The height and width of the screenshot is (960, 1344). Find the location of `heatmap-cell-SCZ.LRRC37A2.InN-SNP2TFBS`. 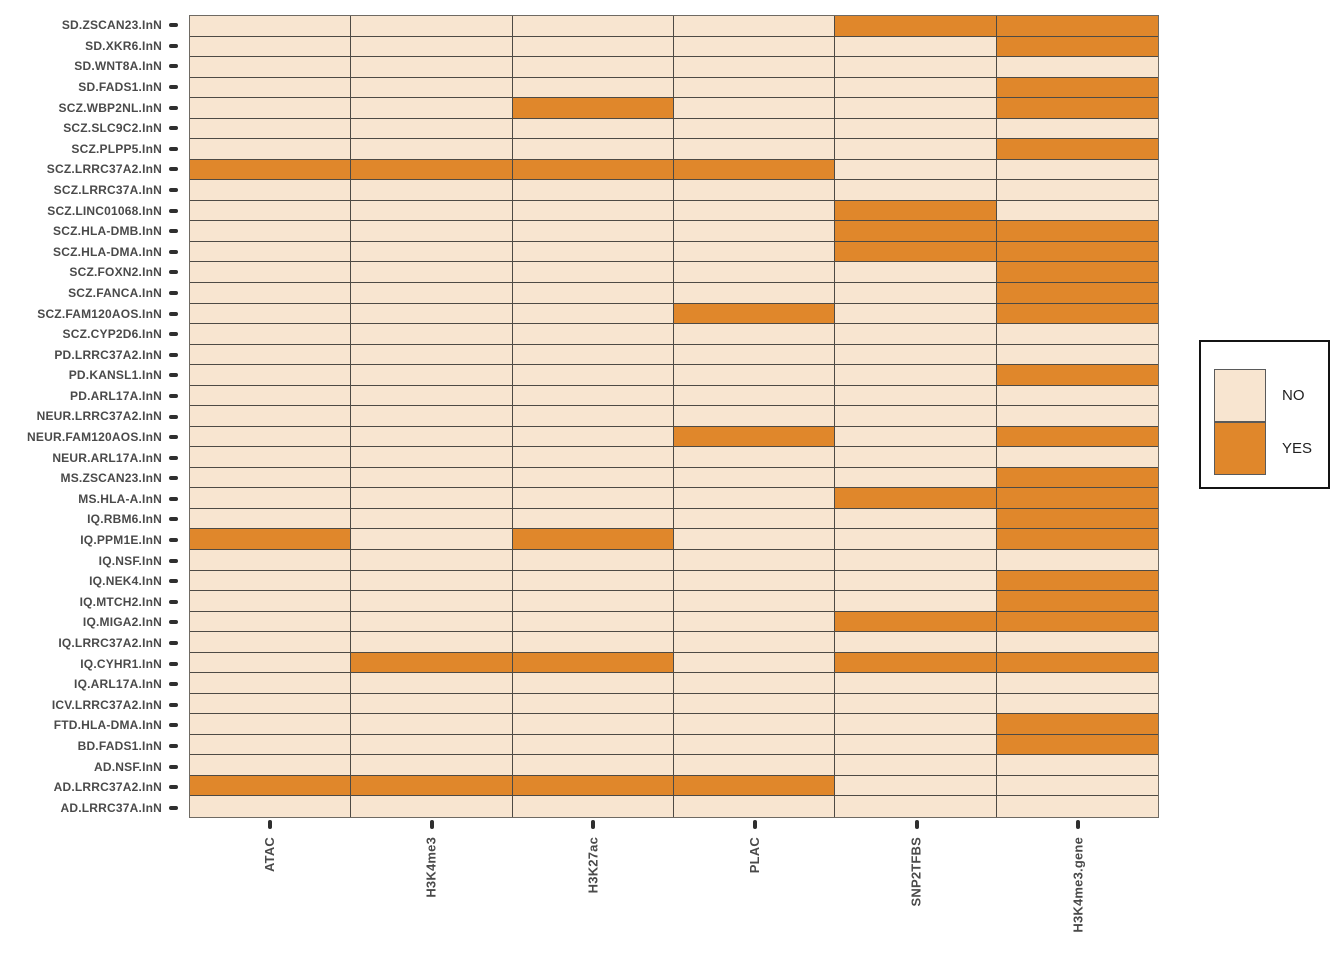

heatmap-cell-SCZ.LRRC37A2.InN-SNP2TFBS is located at coordinates (916, 170).